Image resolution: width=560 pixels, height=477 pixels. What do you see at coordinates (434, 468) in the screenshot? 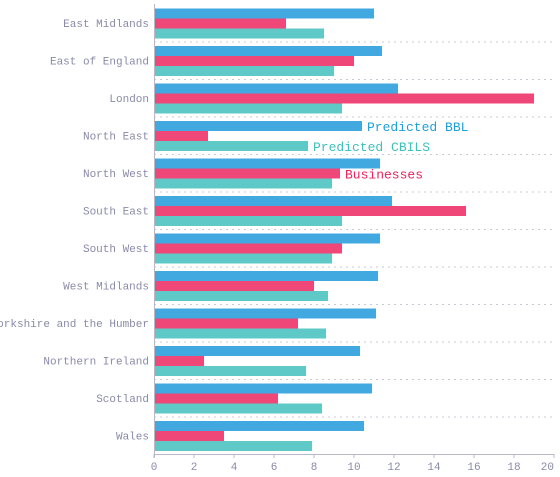
I see `x-tick-label: 14` at bounding box center [434, 468].